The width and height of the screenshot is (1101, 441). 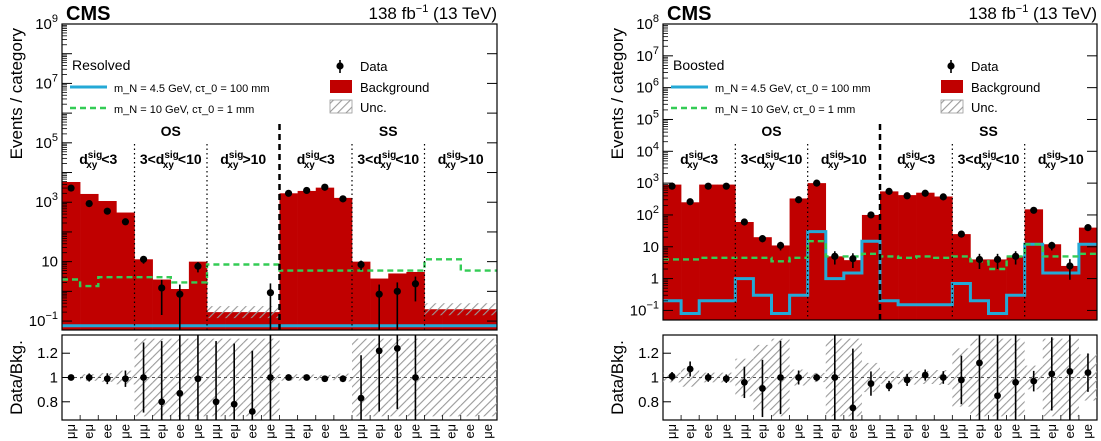 What do you see at coordinates (234, 312) in the screenshot?
I see `uncertainty-band` at bounding box center [234, 312].